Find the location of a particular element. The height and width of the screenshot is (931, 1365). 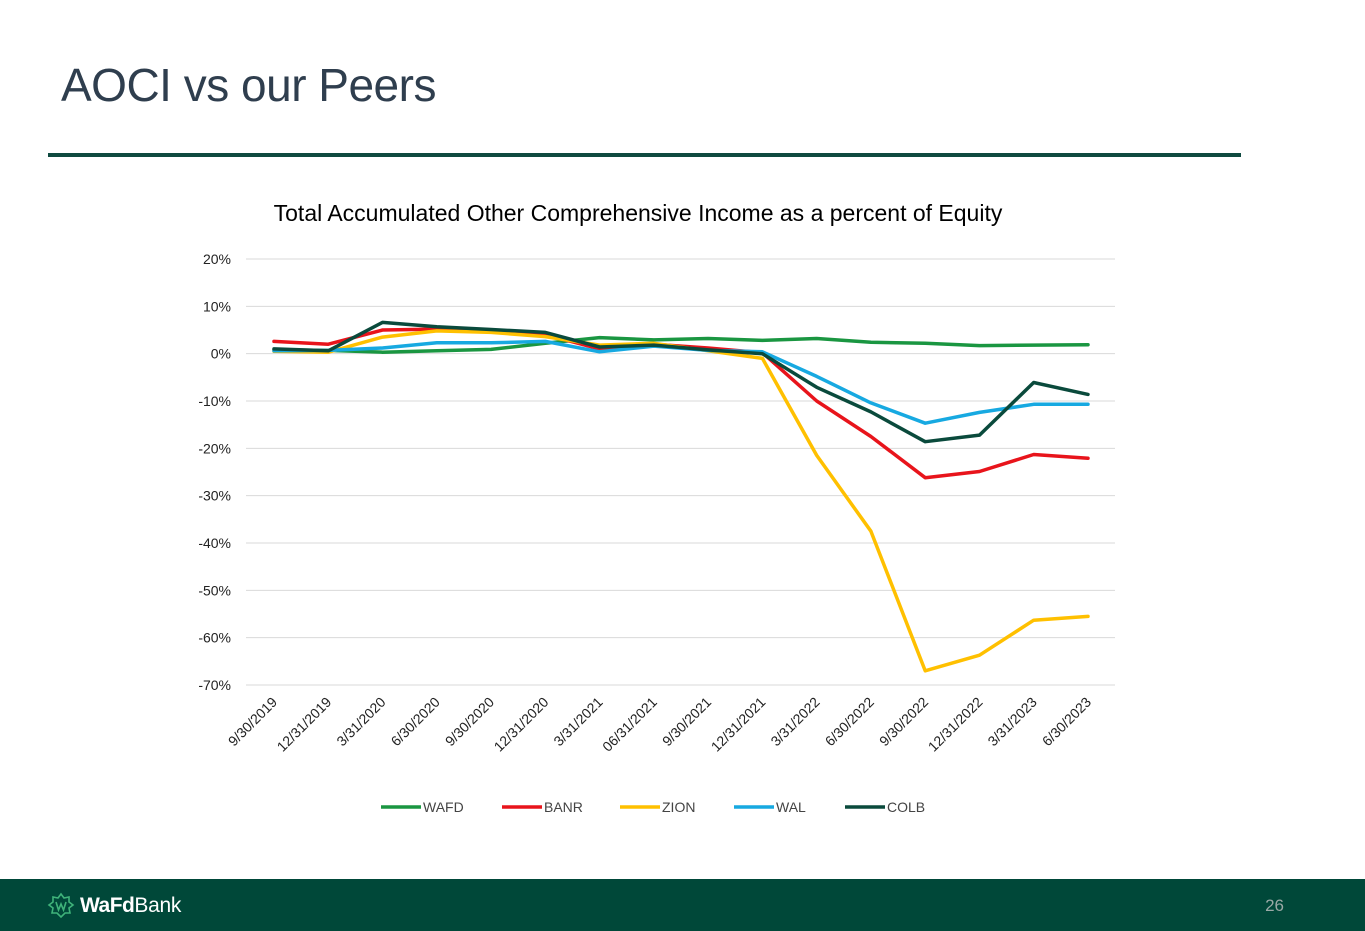

y-tick-label: -50% is located at coordinates (214, 590).